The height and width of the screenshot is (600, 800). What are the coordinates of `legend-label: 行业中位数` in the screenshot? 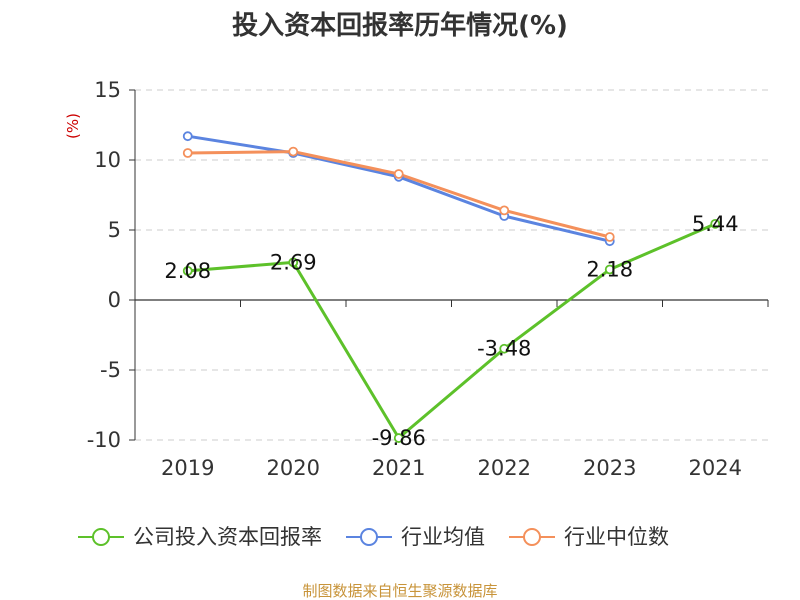 It's located at (616, 537).